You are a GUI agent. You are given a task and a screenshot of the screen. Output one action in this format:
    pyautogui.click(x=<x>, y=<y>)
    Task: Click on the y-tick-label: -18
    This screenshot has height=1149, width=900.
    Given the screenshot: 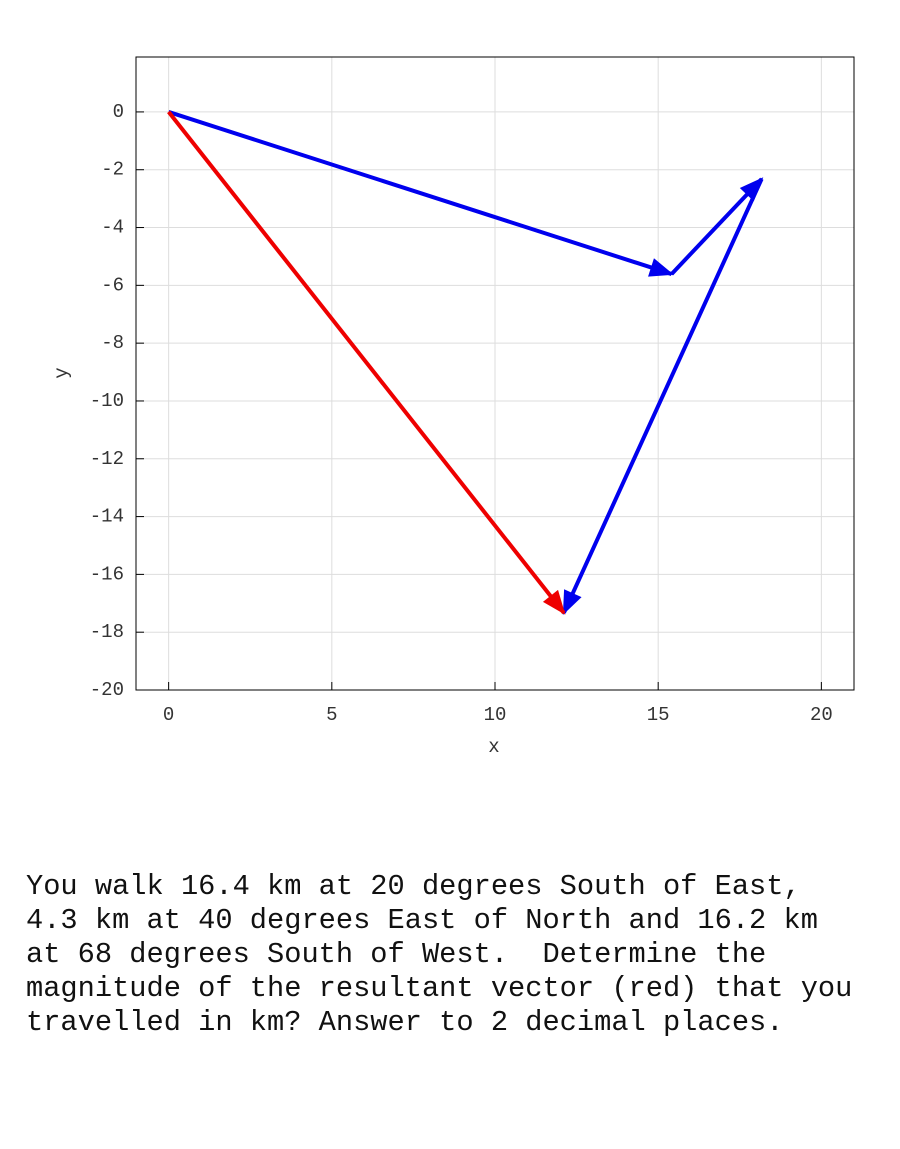 What is the action you would take?
    pyautogui.click(x=107, y=632)
    